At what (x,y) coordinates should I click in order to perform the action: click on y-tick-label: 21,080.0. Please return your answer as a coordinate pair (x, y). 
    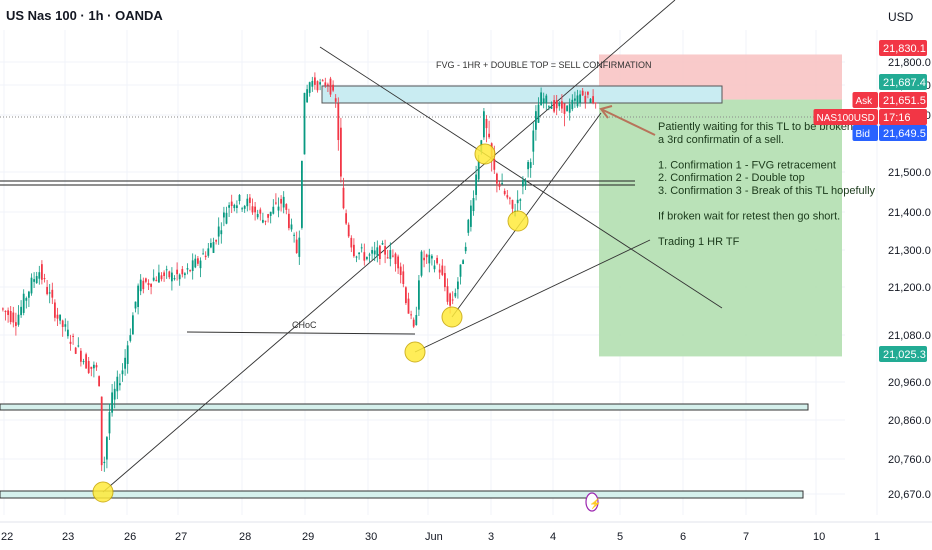
    Looking at the image, I should click on (909, 336).